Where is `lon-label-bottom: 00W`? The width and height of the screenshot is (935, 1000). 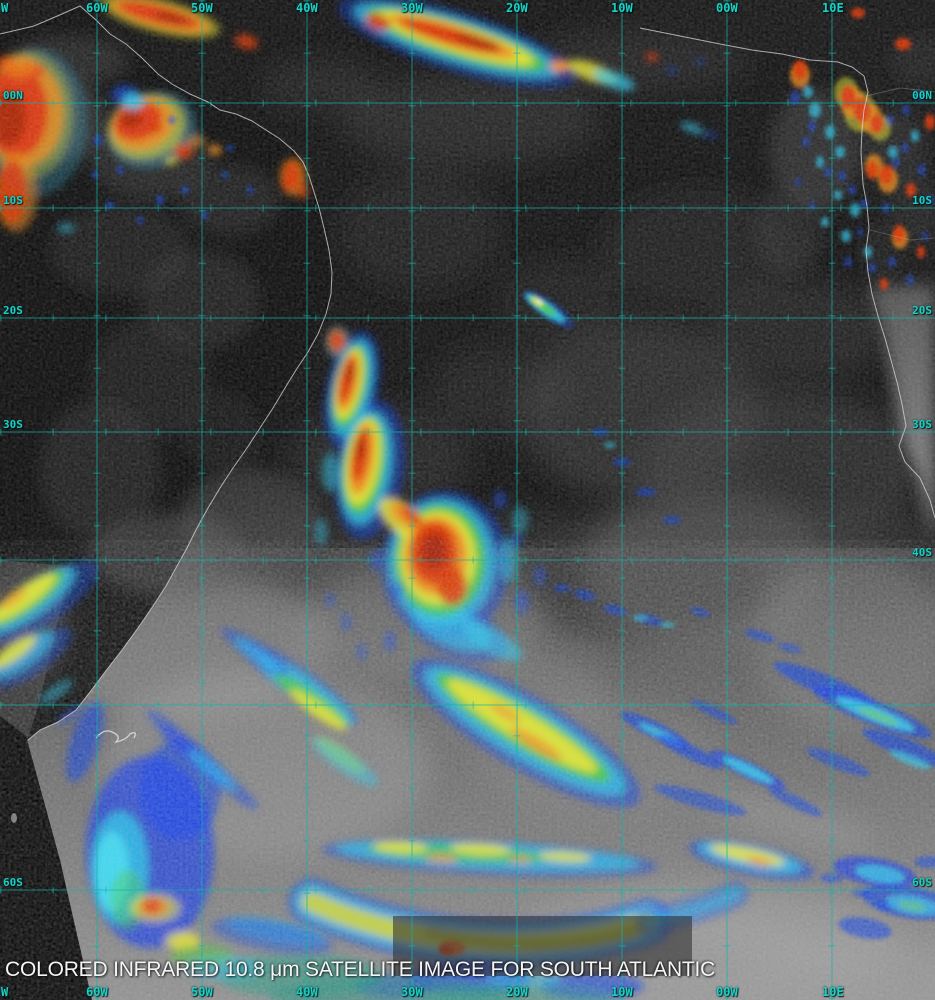 lon-label-bottom: 00W is located at coordinates (727, 992).